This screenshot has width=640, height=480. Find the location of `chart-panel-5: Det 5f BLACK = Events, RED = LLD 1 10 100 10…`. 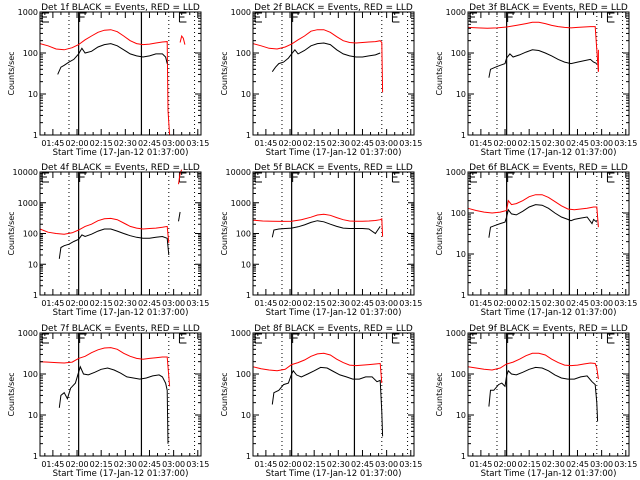

chart-panel-5: Det 5f BLACK = Events, RED = LLD 1 10 100 10… is located at coordinates (321, 240).